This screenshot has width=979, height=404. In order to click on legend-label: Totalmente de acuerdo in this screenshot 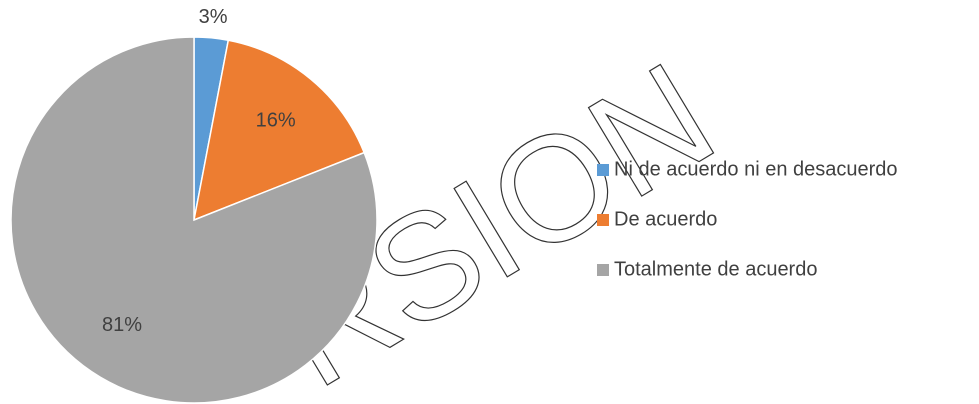, I will do `click(715, 269)`.